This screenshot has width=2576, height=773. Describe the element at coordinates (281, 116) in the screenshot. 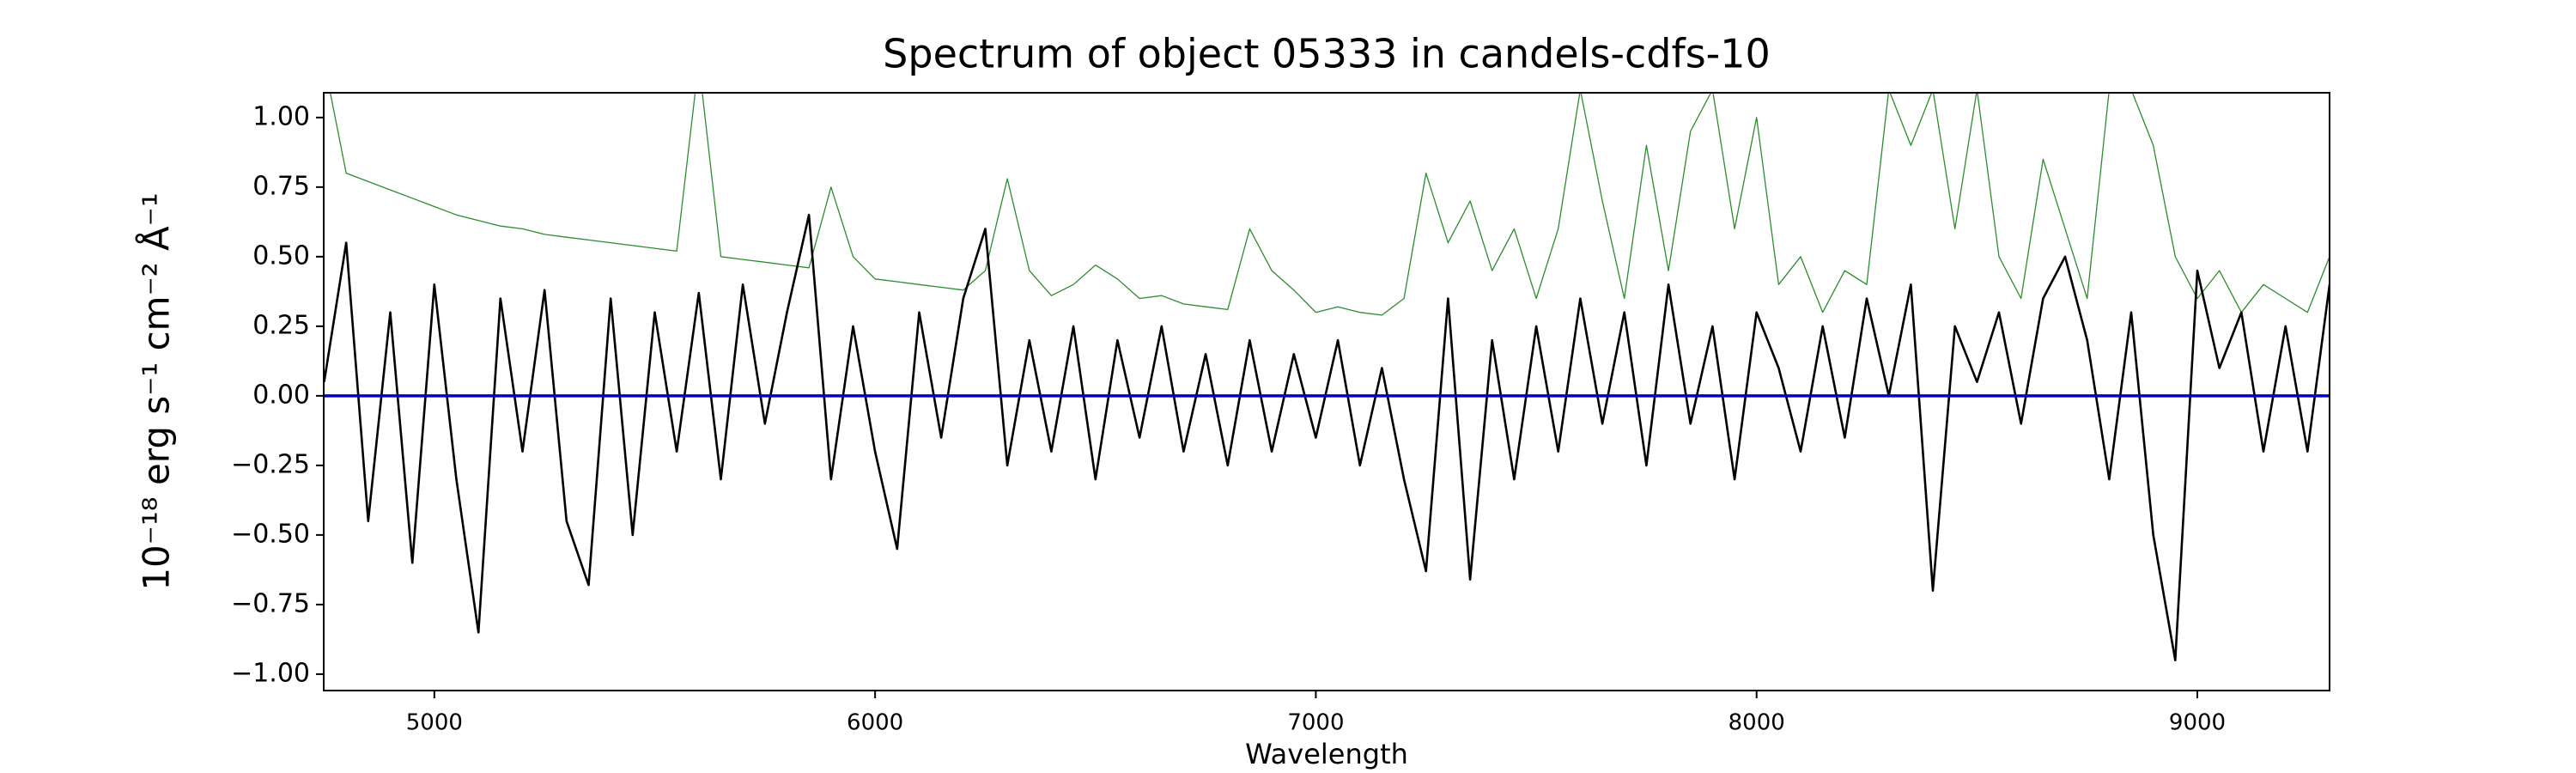

I see `y-tick-label: 1.00` at that location.